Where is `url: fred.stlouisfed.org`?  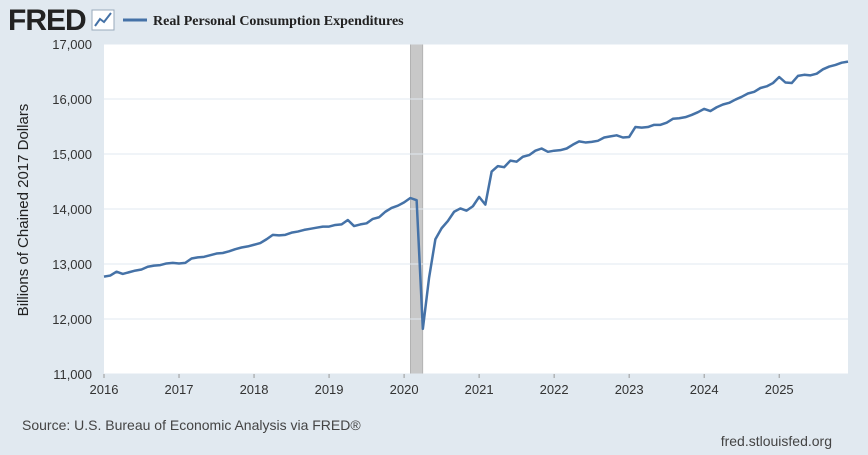 url: fred.stlouisfed.org is located at coordinates (776, 441).